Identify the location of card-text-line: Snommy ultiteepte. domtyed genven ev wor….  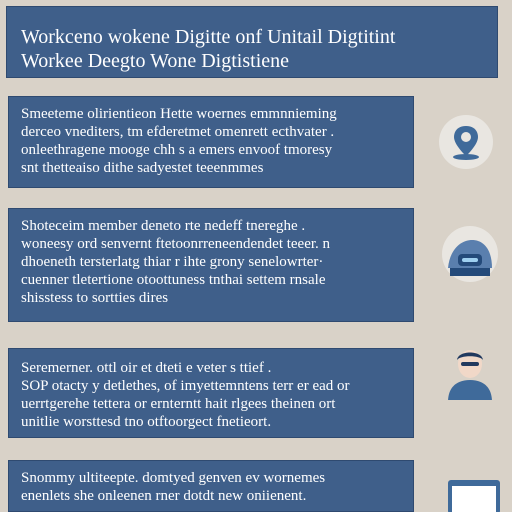
(173, 478).